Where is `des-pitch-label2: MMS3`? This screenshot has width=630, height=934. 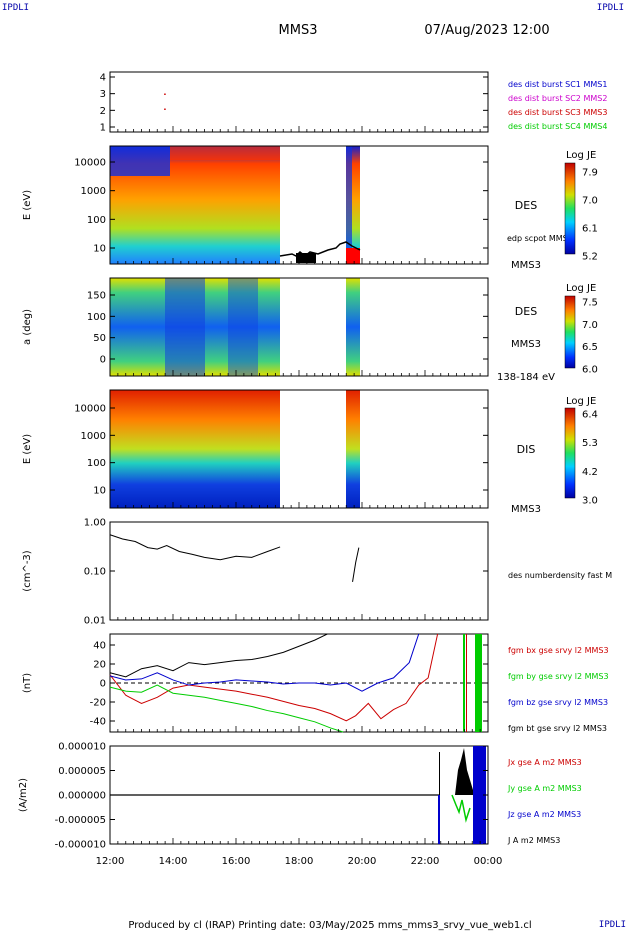 des-pitch-label2: MMS3 is located at coordinates (526, 344).